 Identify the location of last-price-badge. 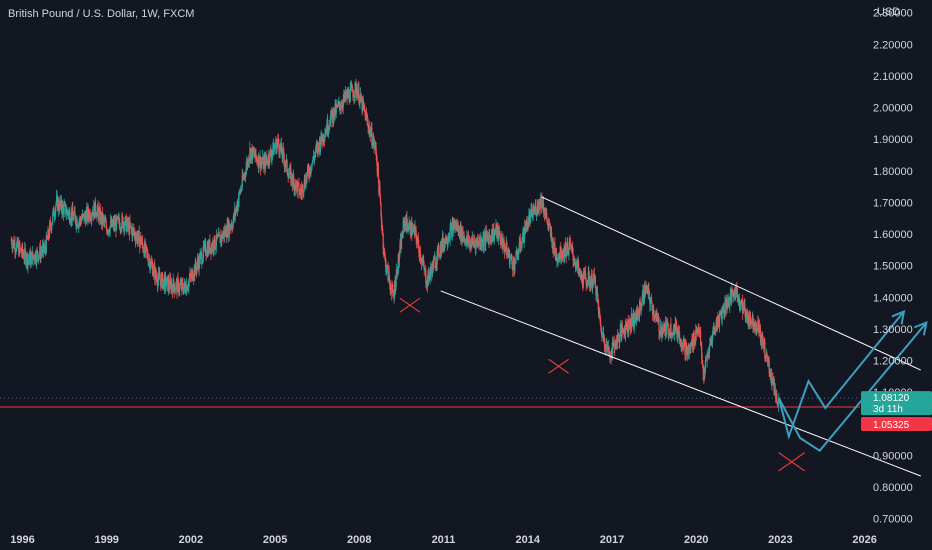
(896, 403).